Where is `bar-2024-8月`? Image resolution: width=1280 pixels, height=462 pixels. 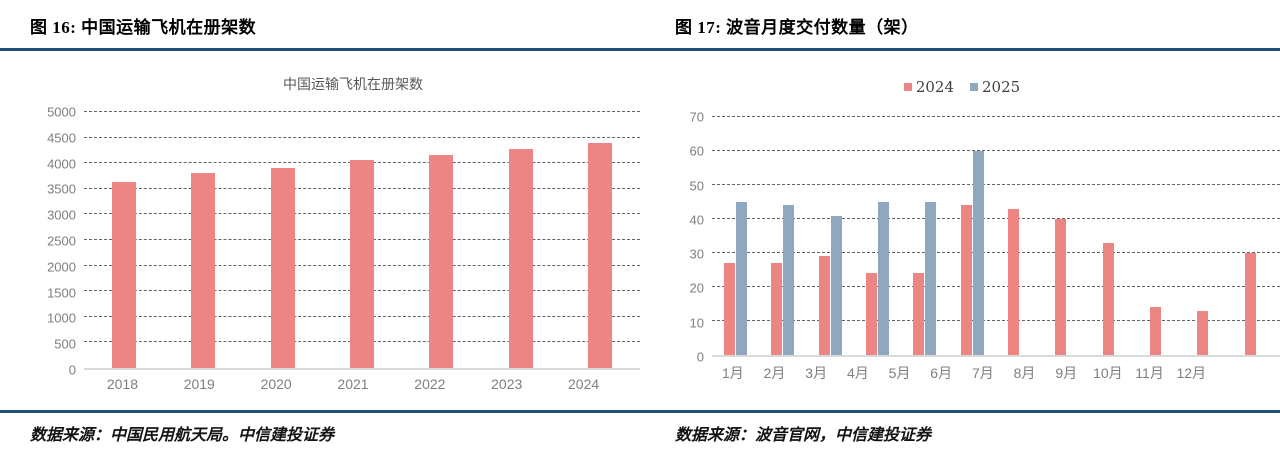
bar-2024-8月 is located at coordinates (1061, 287).